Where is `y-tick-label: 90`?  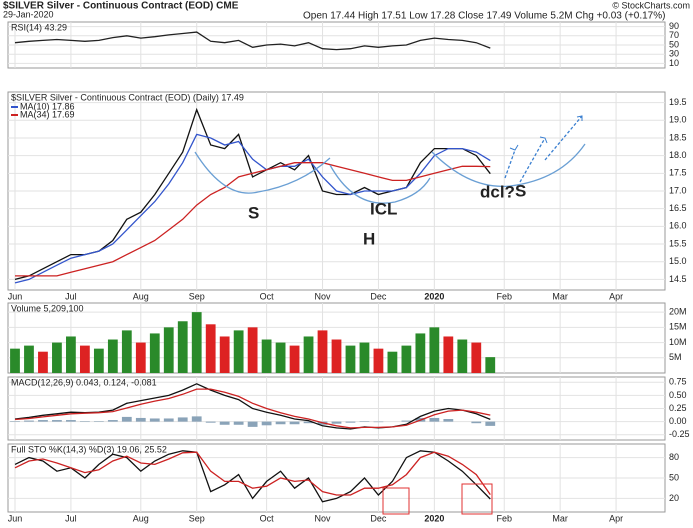
y-tick-label: 90 is located at coordinates (674, 26).